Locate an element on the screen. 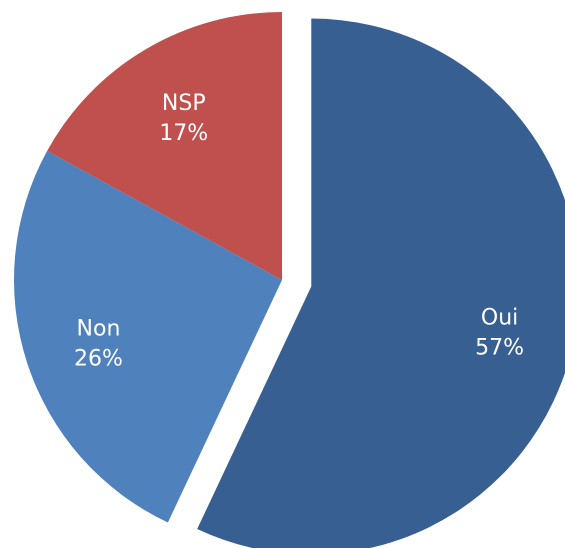 This screenshot has width=565, height=548. pie-label-category: NSP is located at coordinates (184, 103).